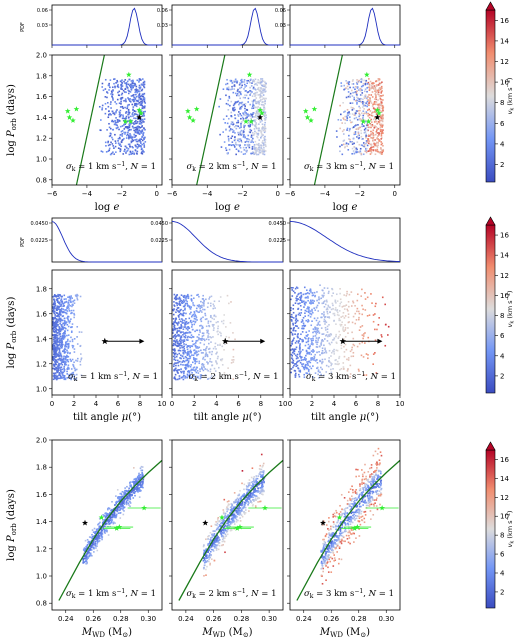 Image resolution: width=520 pixels, height=638 pixels. What do you see at coordinates (139, 117) in the screenshot?
I see `black-star` at bounding box center [139, 117].